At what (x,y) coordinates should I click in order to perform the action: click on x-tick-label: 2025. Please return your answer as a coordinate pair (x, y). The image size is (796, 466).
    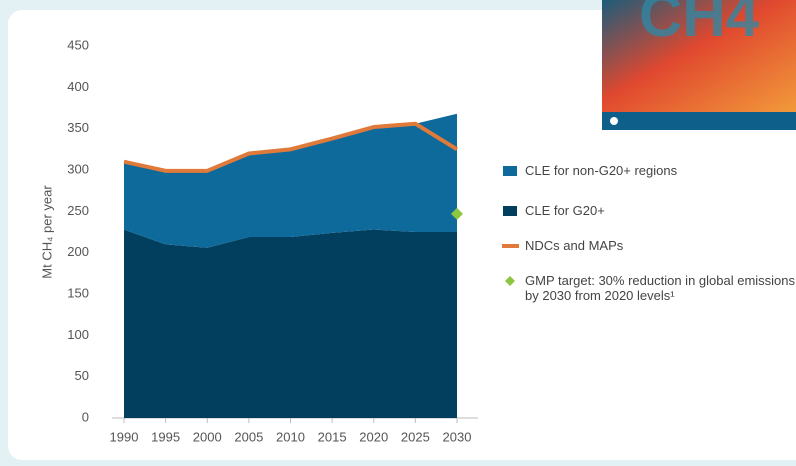
    Looking at the image, I should click on (415, 436).